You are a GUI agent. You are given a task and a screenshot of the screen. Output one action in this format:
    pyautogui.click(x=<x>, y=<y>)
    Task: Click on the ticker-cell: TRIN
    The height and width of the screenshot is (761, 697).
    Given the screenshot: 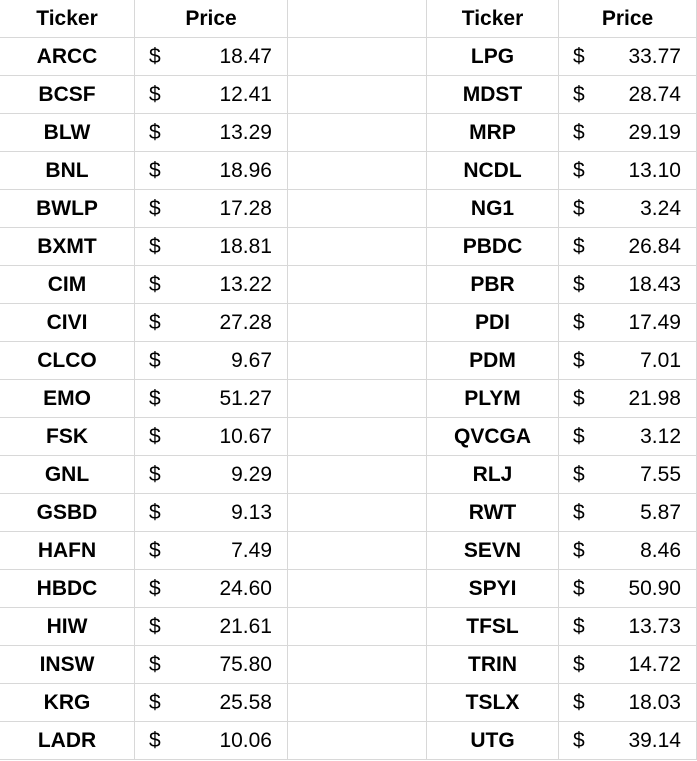 What is the action you would take?
    pyautogui.click(x=493, y=665)
    